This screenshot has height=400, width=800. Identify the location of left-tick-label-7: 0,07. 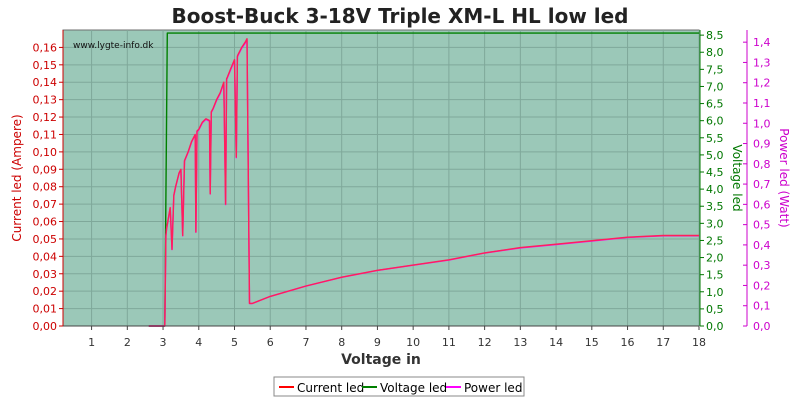
(45, 204).